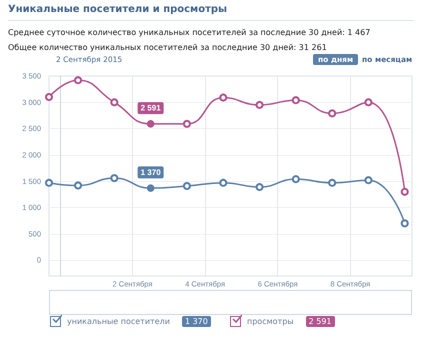 Image resolution: width=424 pixels, height=341 pixels. Describe the element at coordinates (189, 32) in the screenshot. I see `text: Среднее суточное количество уникальных посетителей за последние 30 дней: 1 467` at that location.